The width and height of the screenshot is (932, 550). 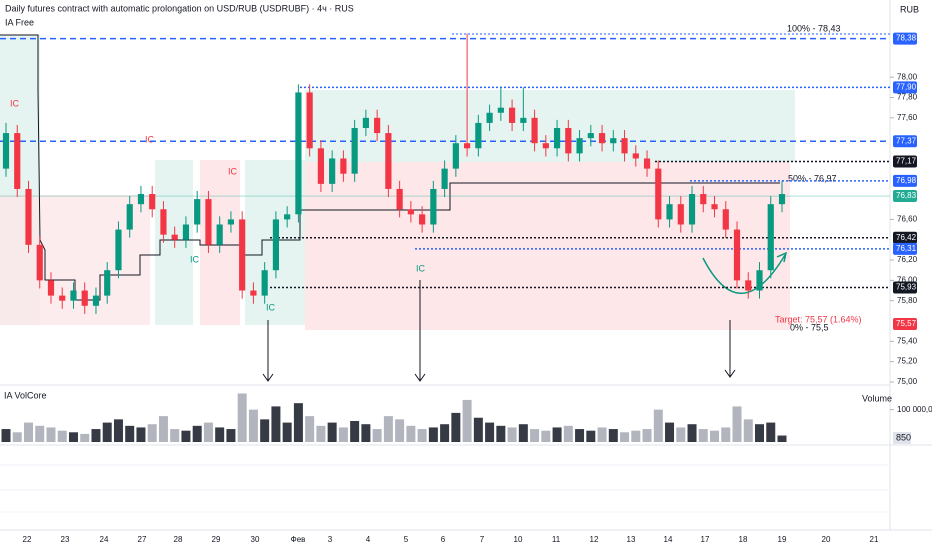 What do you see at coordinates (594, 539) in the screenshot?
I see `x-tick-label: 12` at bounding box center [594, 539].